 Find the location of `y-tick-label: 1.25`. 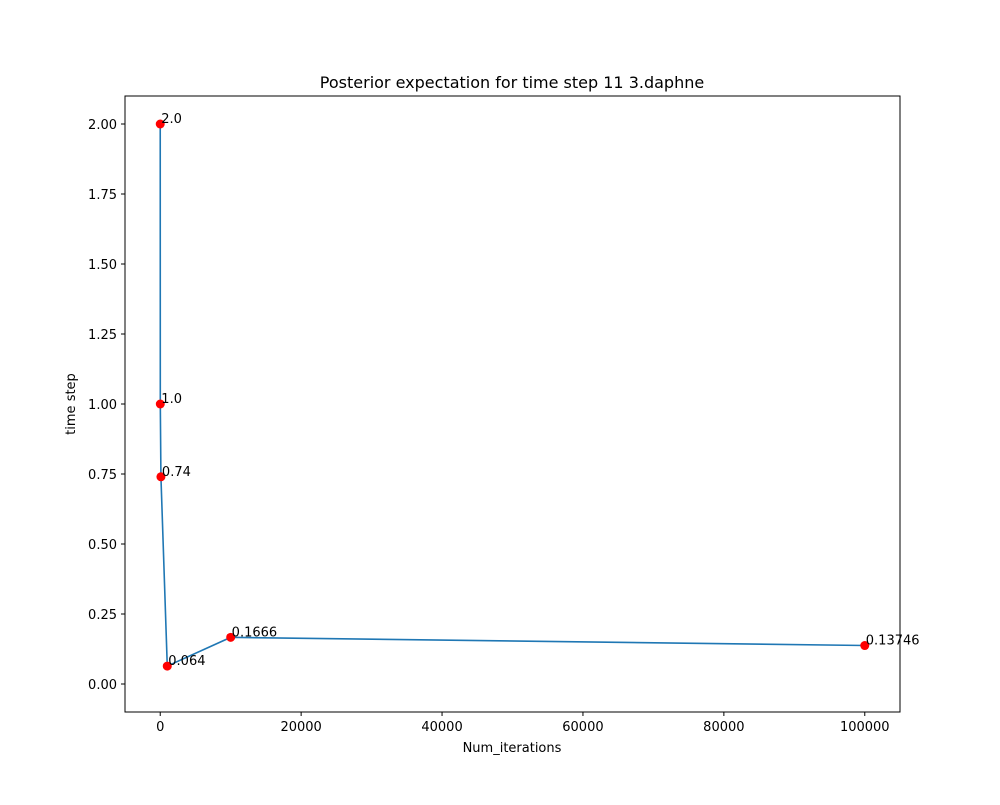

y-tick-label: 1.25 is located at coordinates (102, 335).